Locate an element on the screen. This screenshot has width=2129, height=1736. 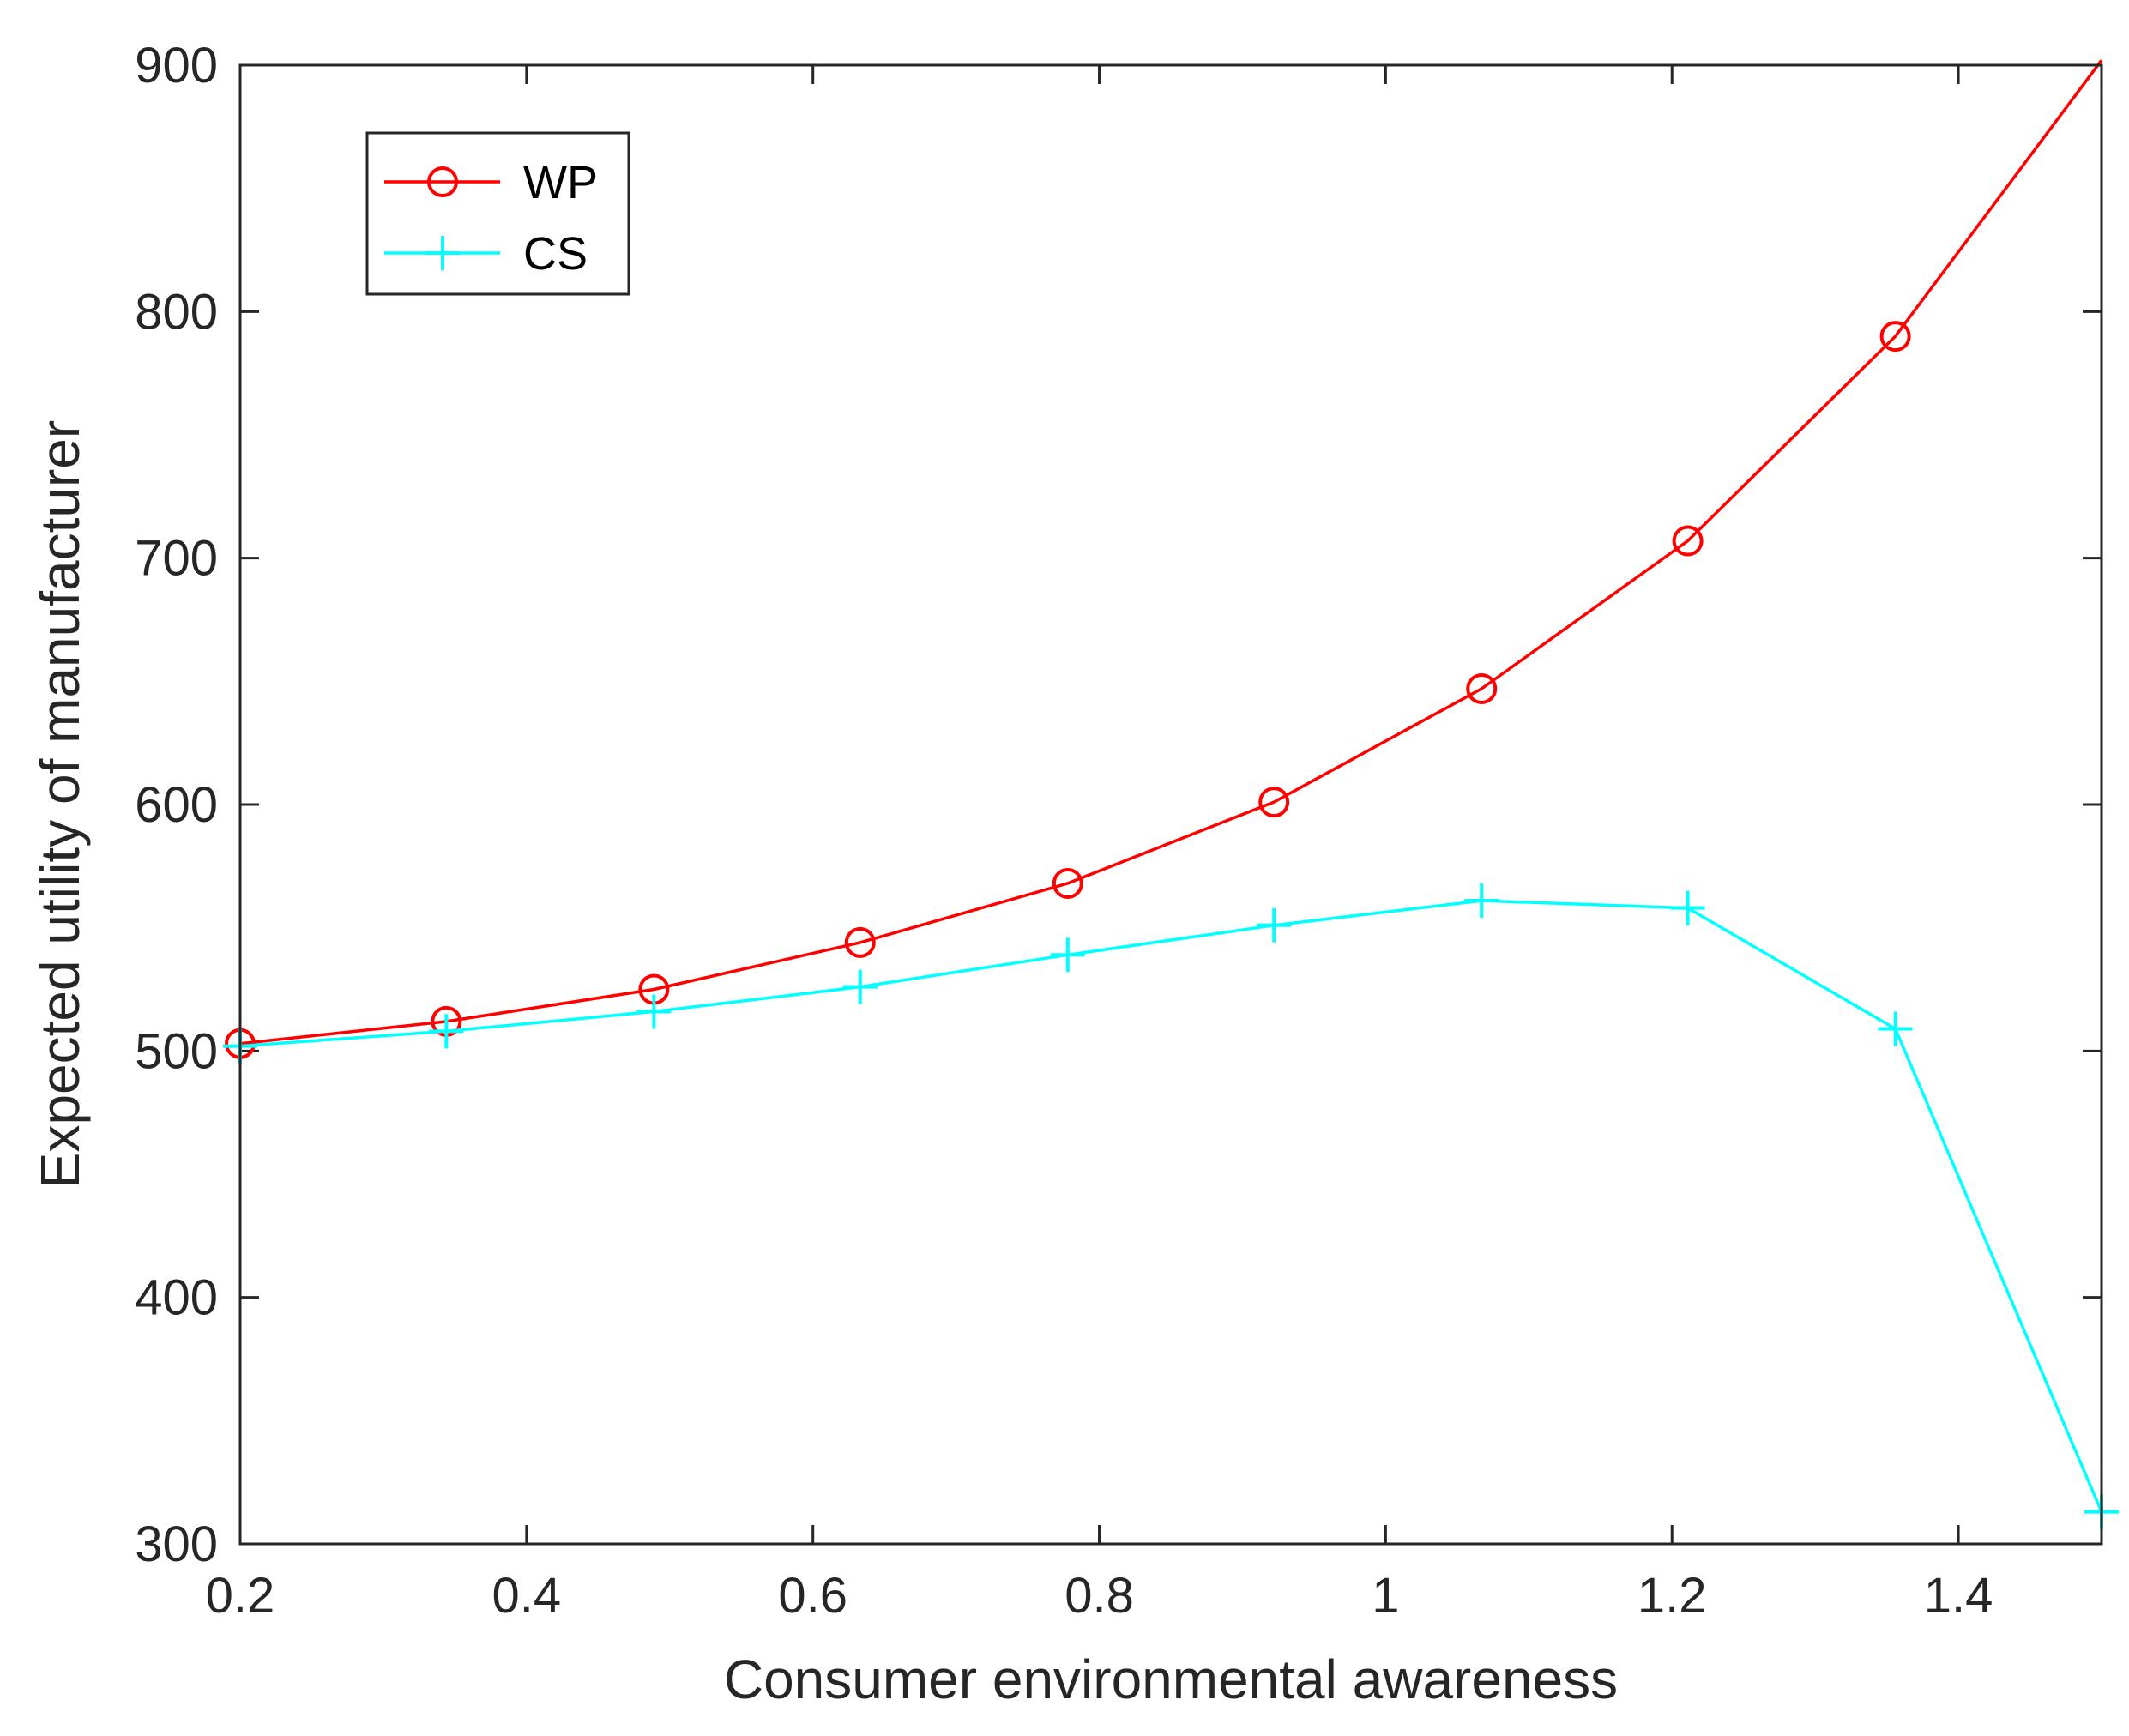
legend-marker-cs is located at coordinates (442, 253).